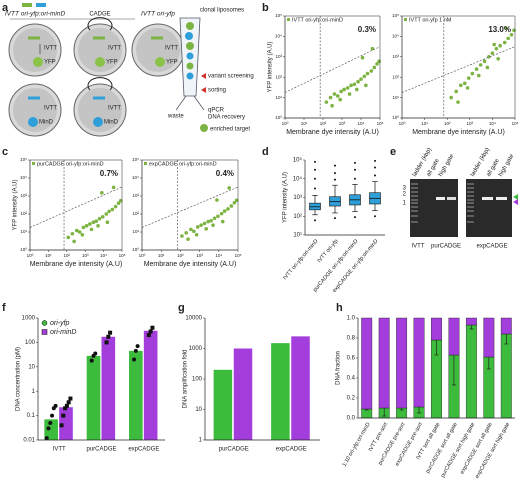 The height and width of the screenshot is (482, 520). I want to click on y-axis-label: YFP intensity (A.U), so click(16, 205).